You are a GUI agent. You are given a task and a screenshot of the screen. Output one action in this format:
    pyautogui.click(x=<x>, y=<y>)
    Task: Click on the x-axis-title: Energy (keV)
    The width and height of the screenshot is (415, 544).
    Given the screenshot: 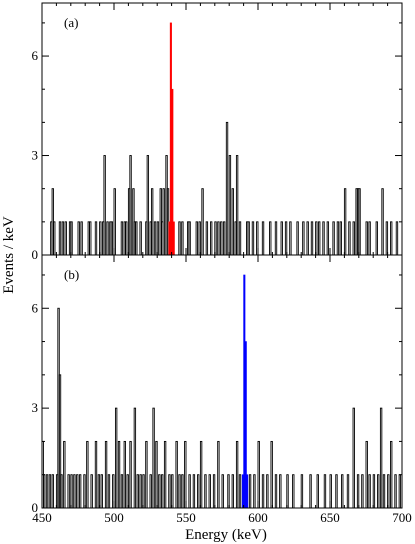 What is the action you would take?
    pyautogui.click(x=226, y=535)
    